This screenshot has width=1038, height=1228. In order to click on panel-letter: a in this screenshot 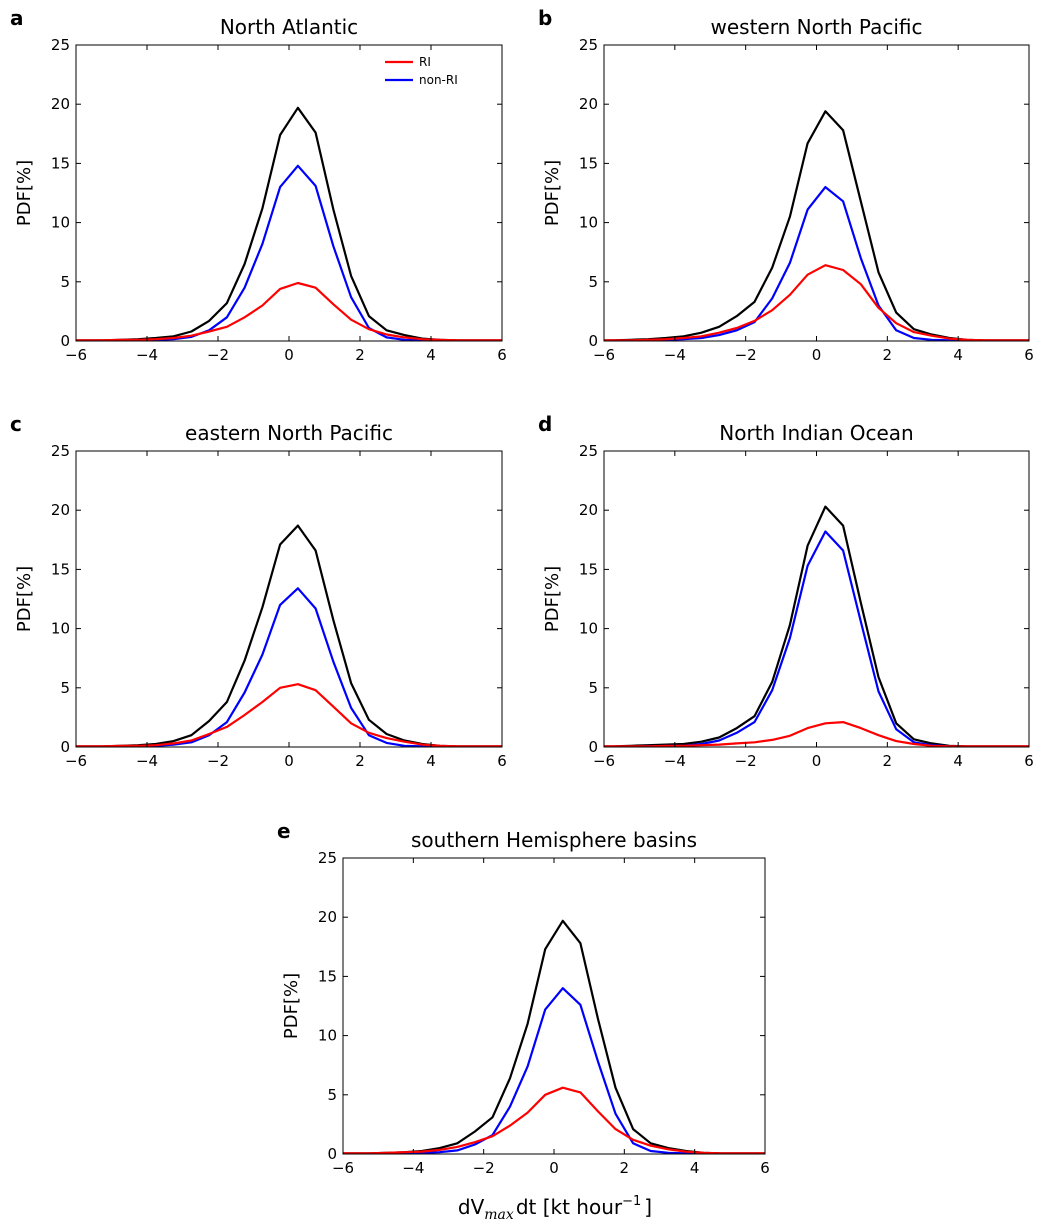, I will do `click(17, 18)`.